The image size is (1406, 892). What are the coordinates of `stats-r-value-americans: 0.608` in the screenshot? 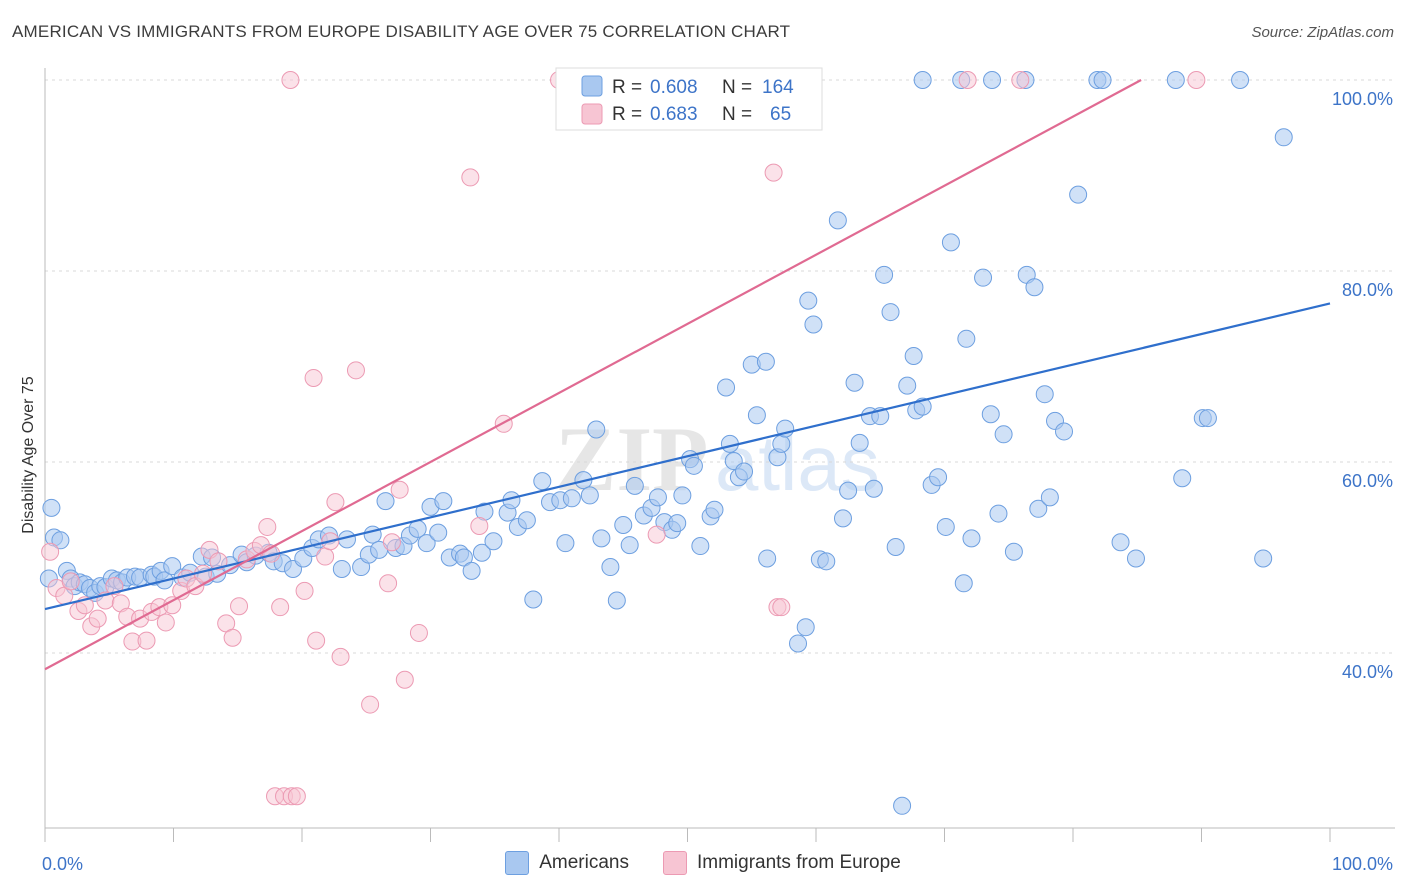 It's located at (674, 87).